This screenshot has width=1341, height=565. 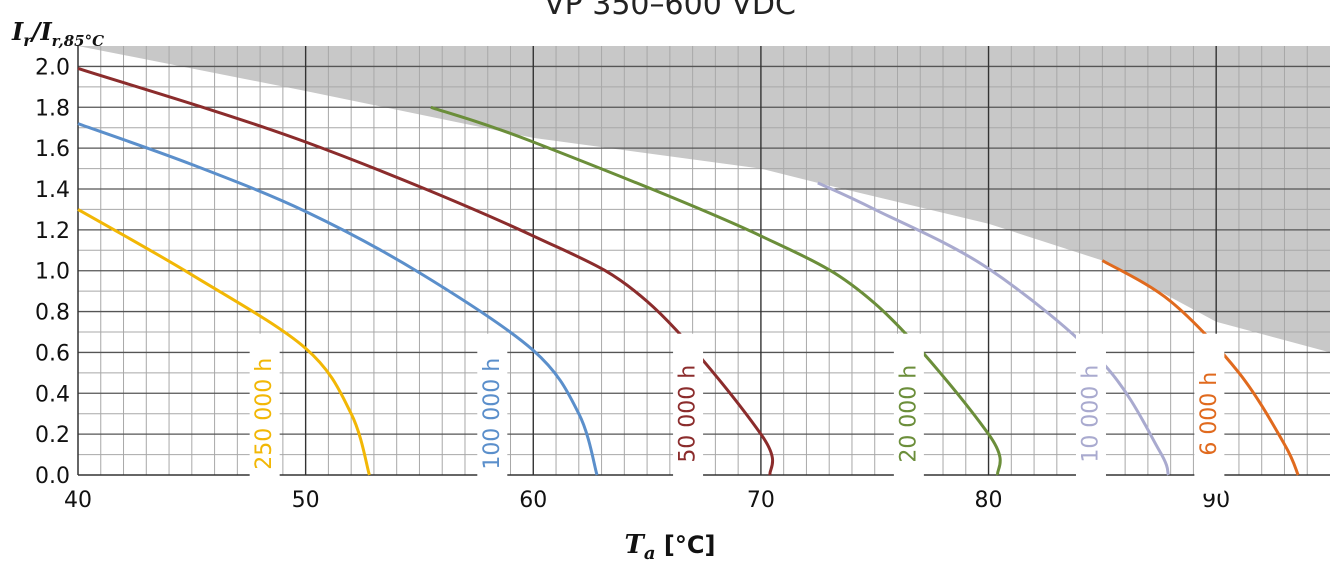 I want to click on y-tick-label: 0.2, so click(x=52, y=435).